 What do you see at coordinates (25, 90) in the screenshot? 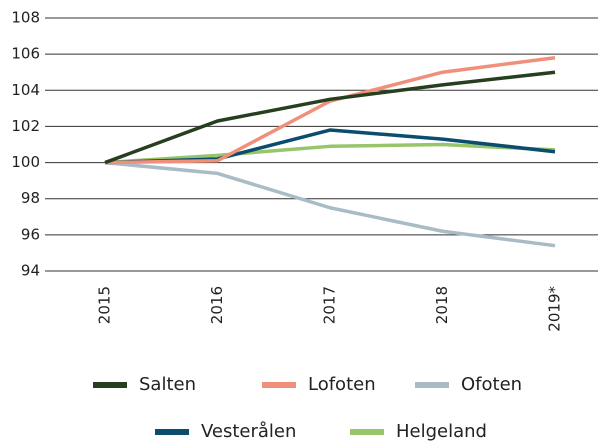
I see `y-tick-label: 104` at bounding box center [25, 90].